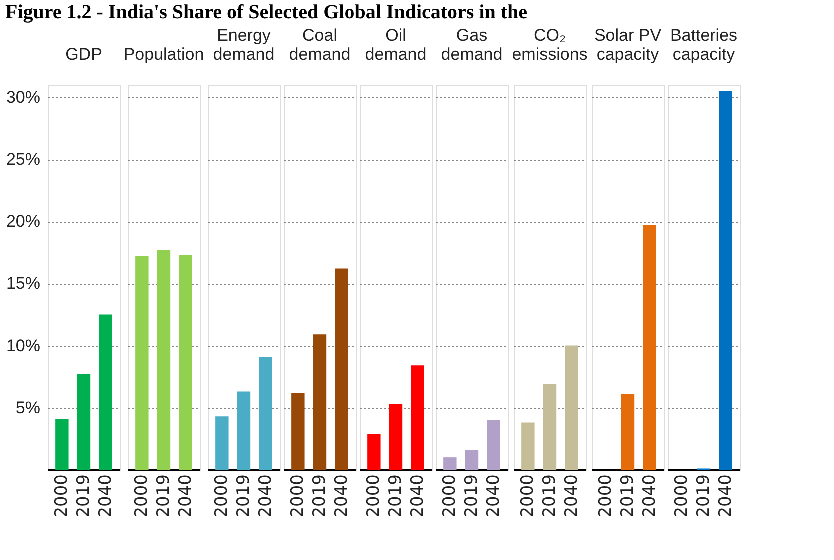  Describe the element at coordinates (320, 45) in the screenshot. I see `chart-title: Coal demand` at that location.